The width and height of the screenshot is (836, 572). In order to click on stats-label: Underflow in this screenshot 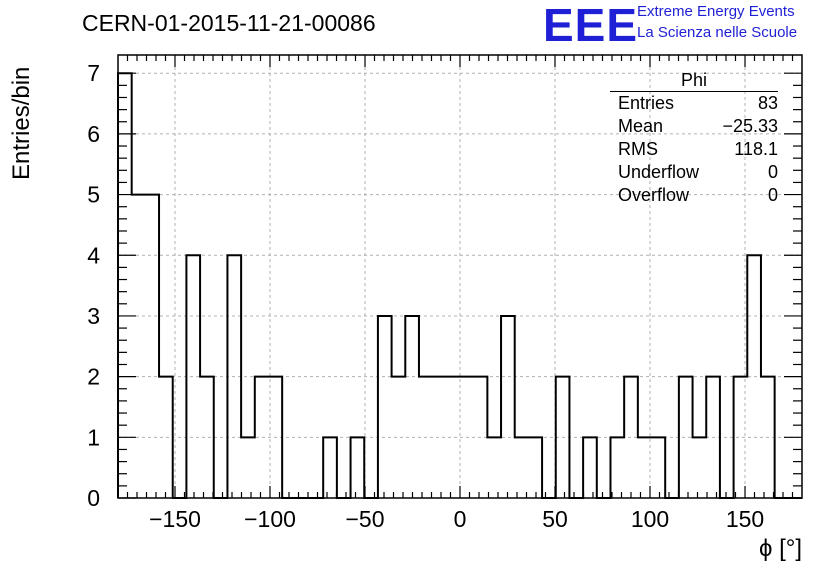, I will do `click(659, 172)`.